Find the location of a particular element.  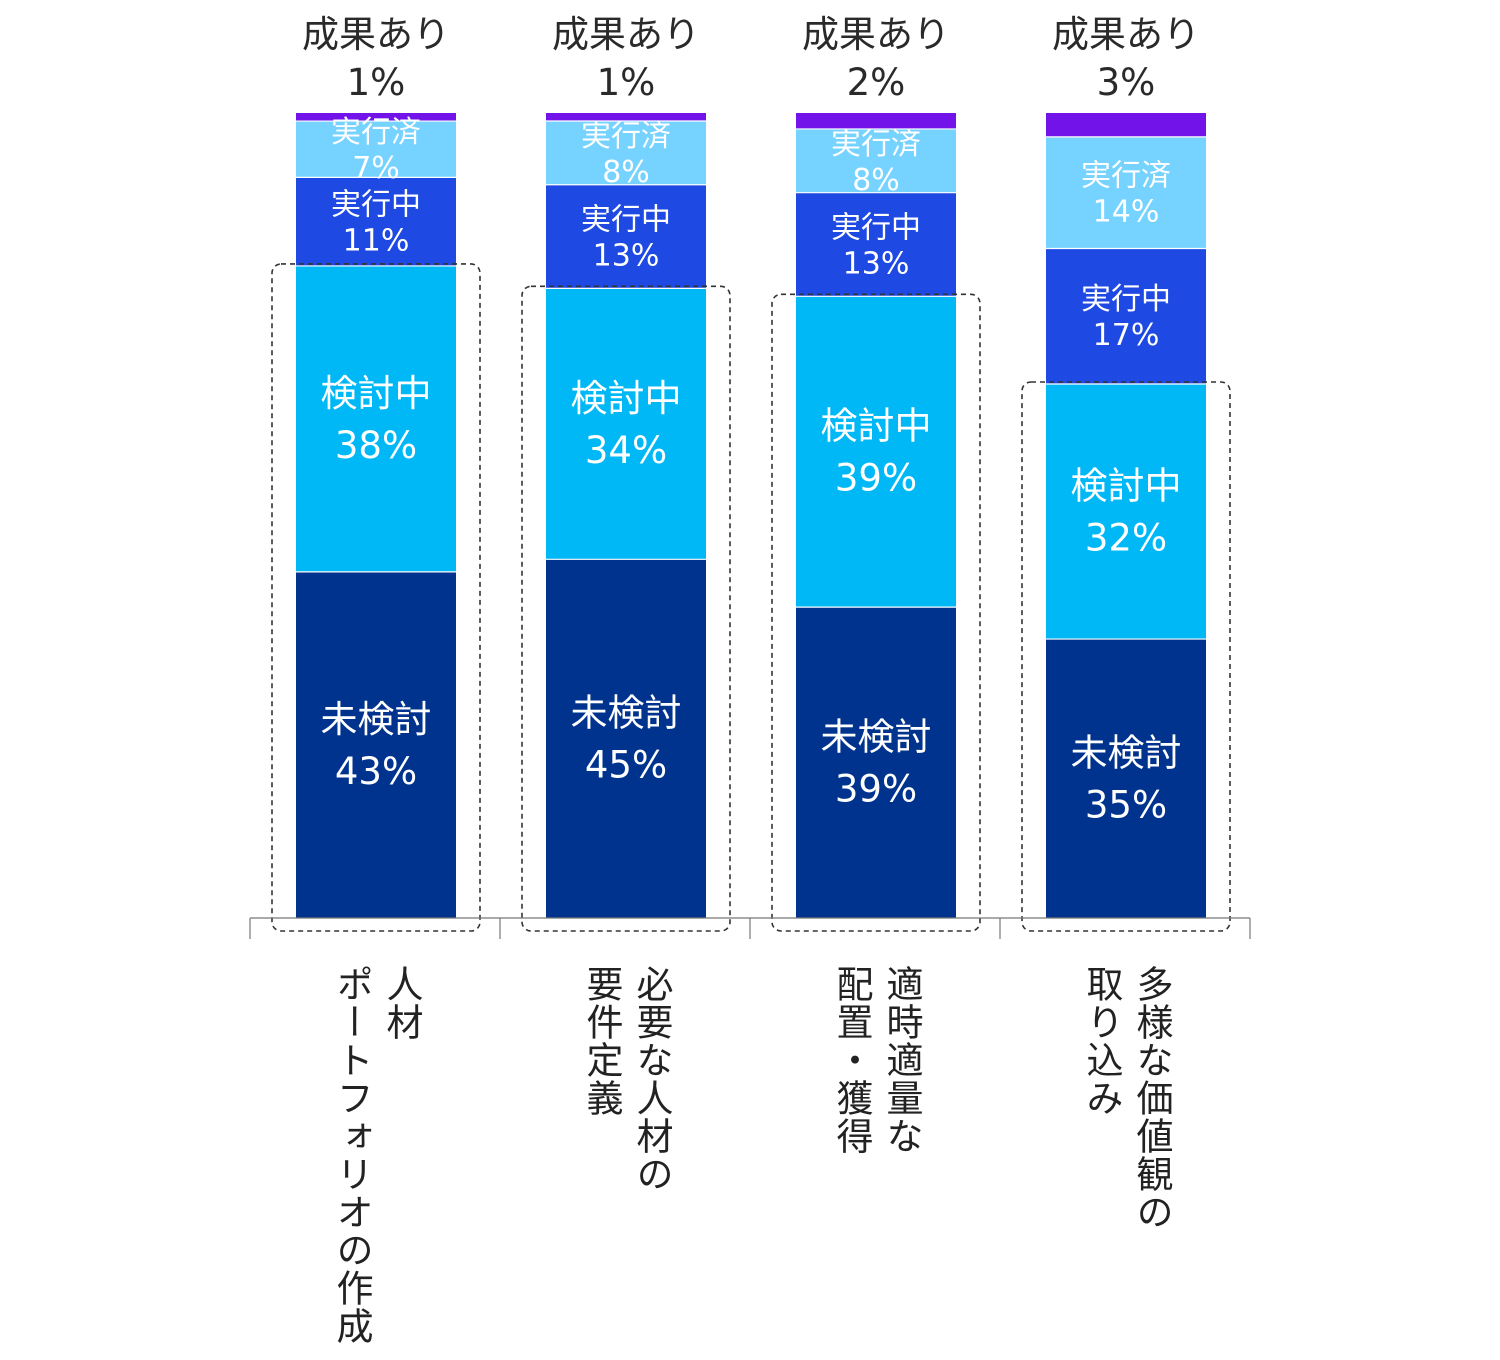

segment-label-value: 38% is located at coordinates (376, 445).